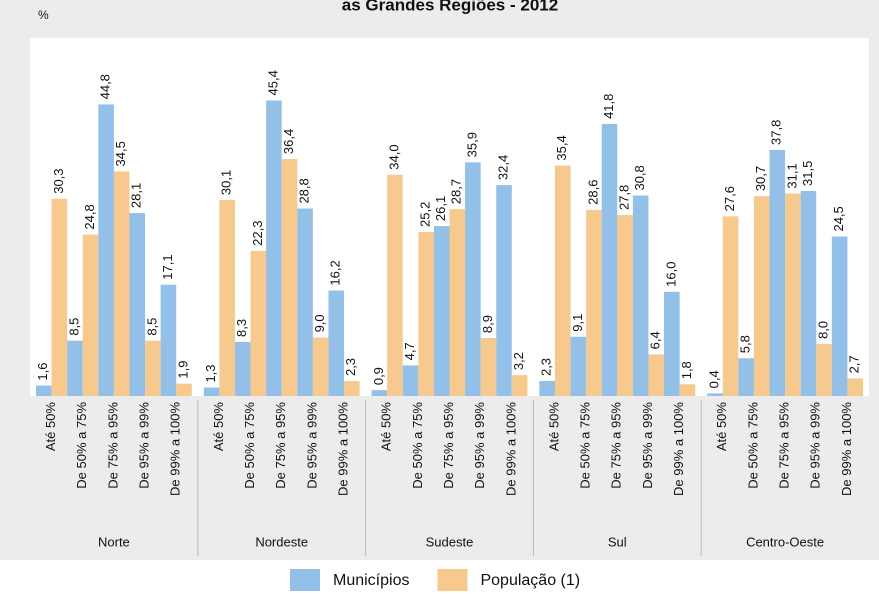  What do you see at coordinates (151, 327) in the screenshot?
I see `value-label: 8,5` at bounding box center [151, 327].